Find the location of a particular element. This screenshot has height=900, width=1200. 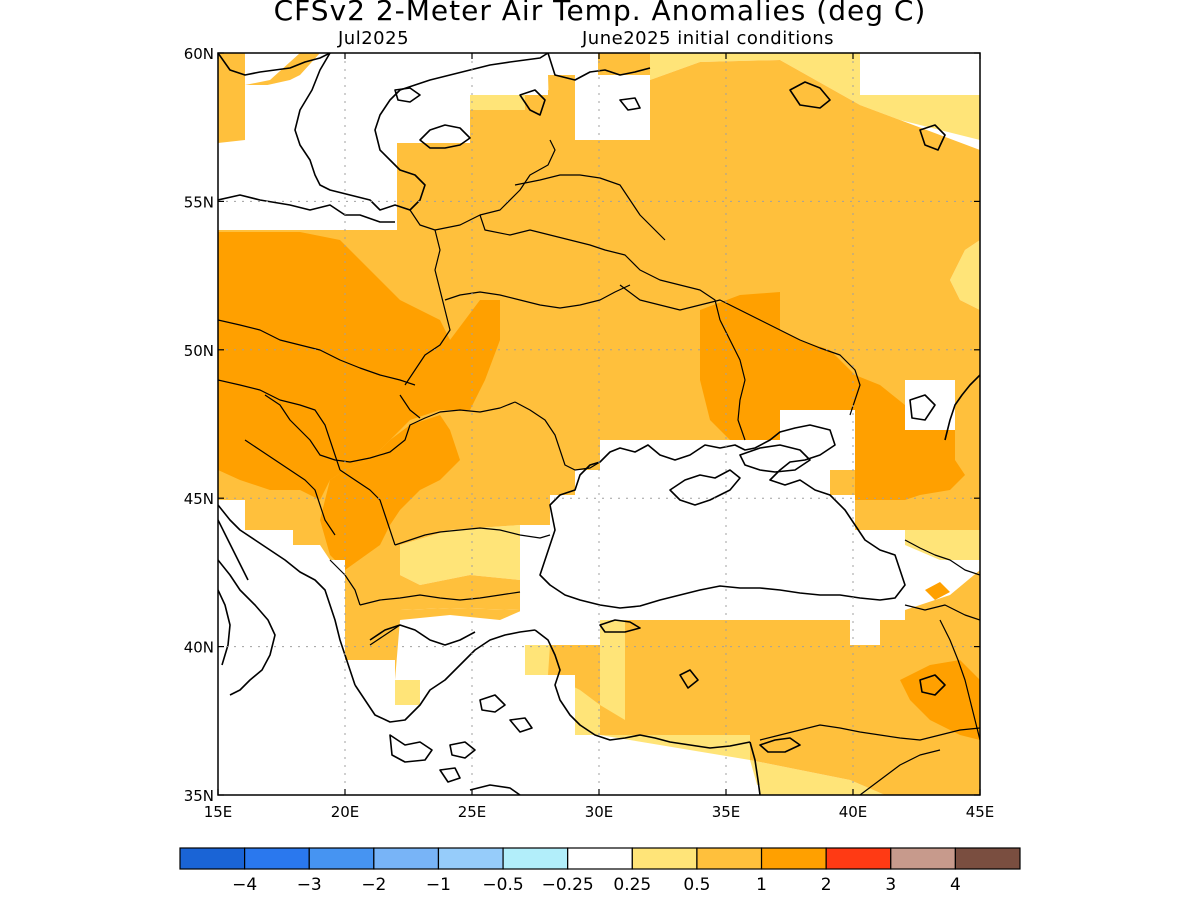

lon-tick-label: 35E is located at coordinates (726, 812).